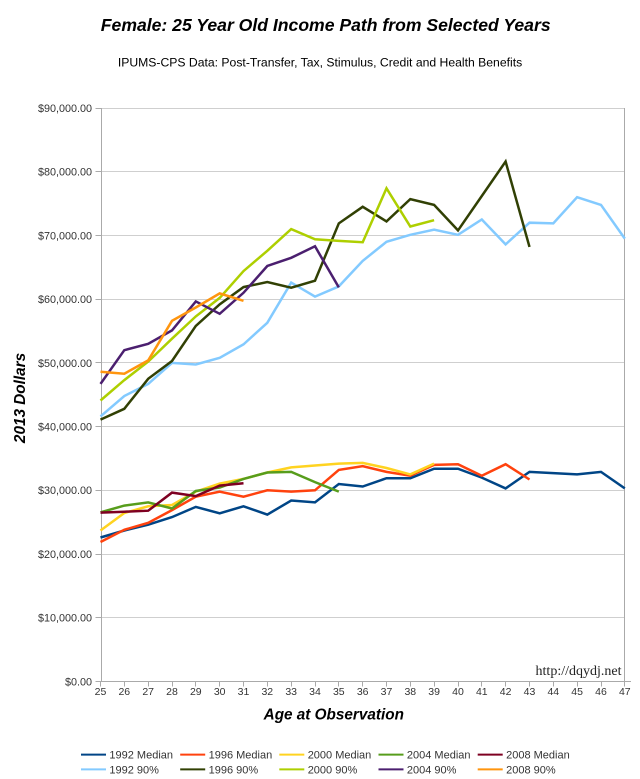  Describe the element at coordinates (291, 692) in the screenshot. I see `svg-text: 33` at that location.